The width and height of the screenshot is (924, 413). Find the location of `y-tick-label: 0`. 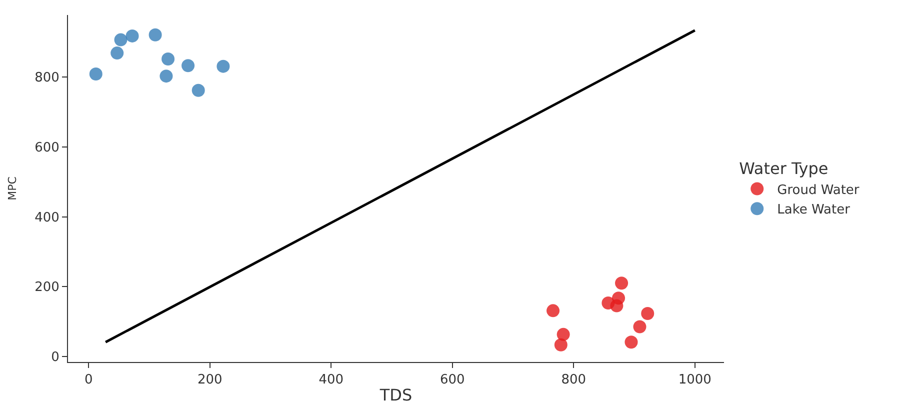

y-tick-label: 0 is located at coordinates (55, 357).